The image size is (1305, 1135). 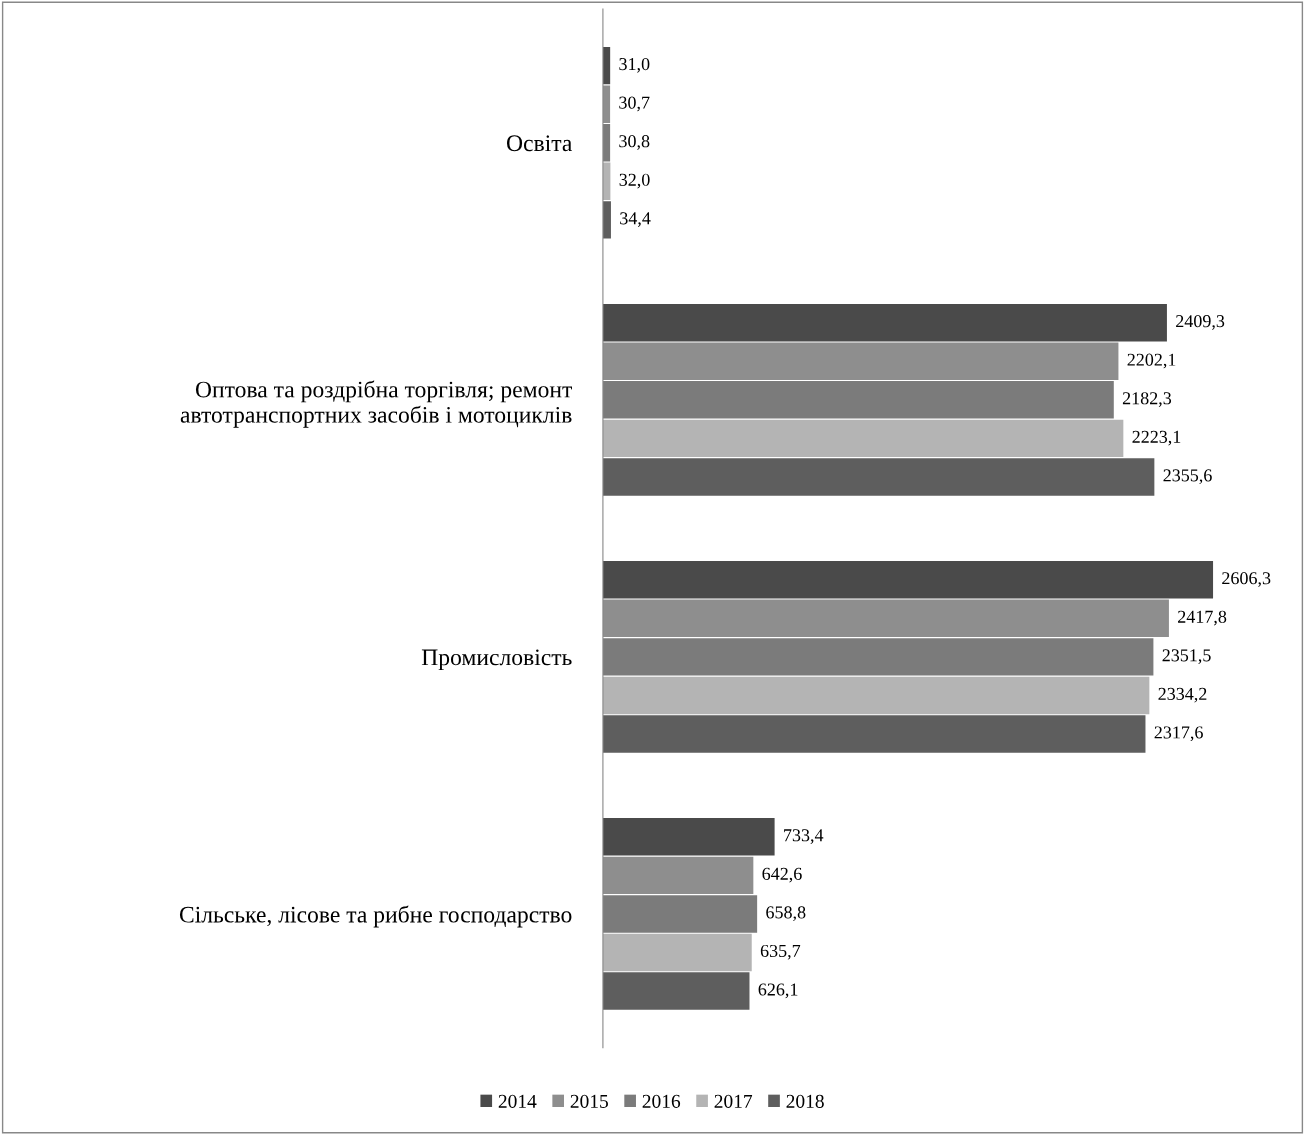 What do you see at coordinates (635, 219) in the screenshot?
I see `data-label: 34,4` at bounding box center [635, 219].